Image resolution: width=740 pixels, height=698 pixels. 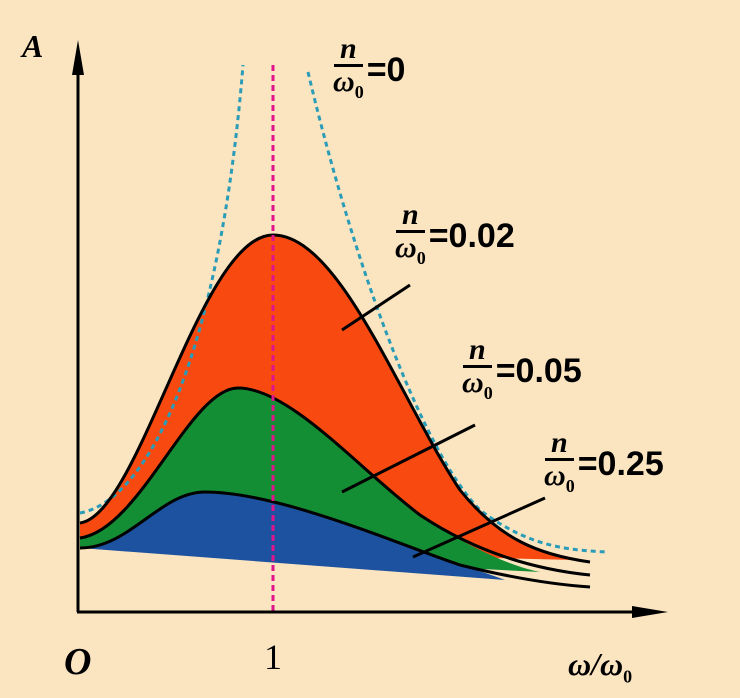 I want to click on x-tick-1: 1, so click(x=273, y=657).